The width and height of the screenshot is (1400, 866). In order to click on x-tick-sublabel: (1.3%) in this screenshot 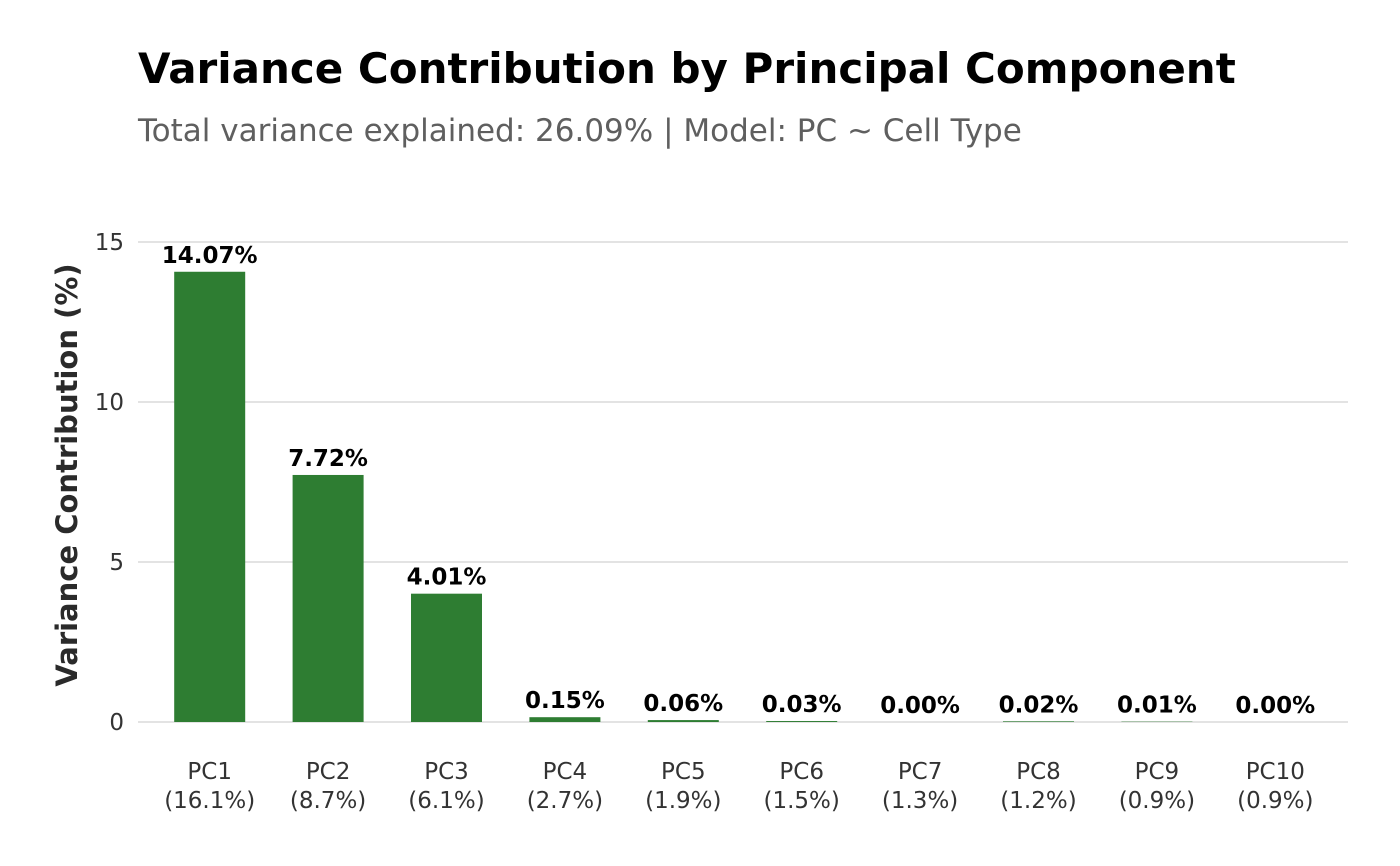, I will do `click(920, 801)`.